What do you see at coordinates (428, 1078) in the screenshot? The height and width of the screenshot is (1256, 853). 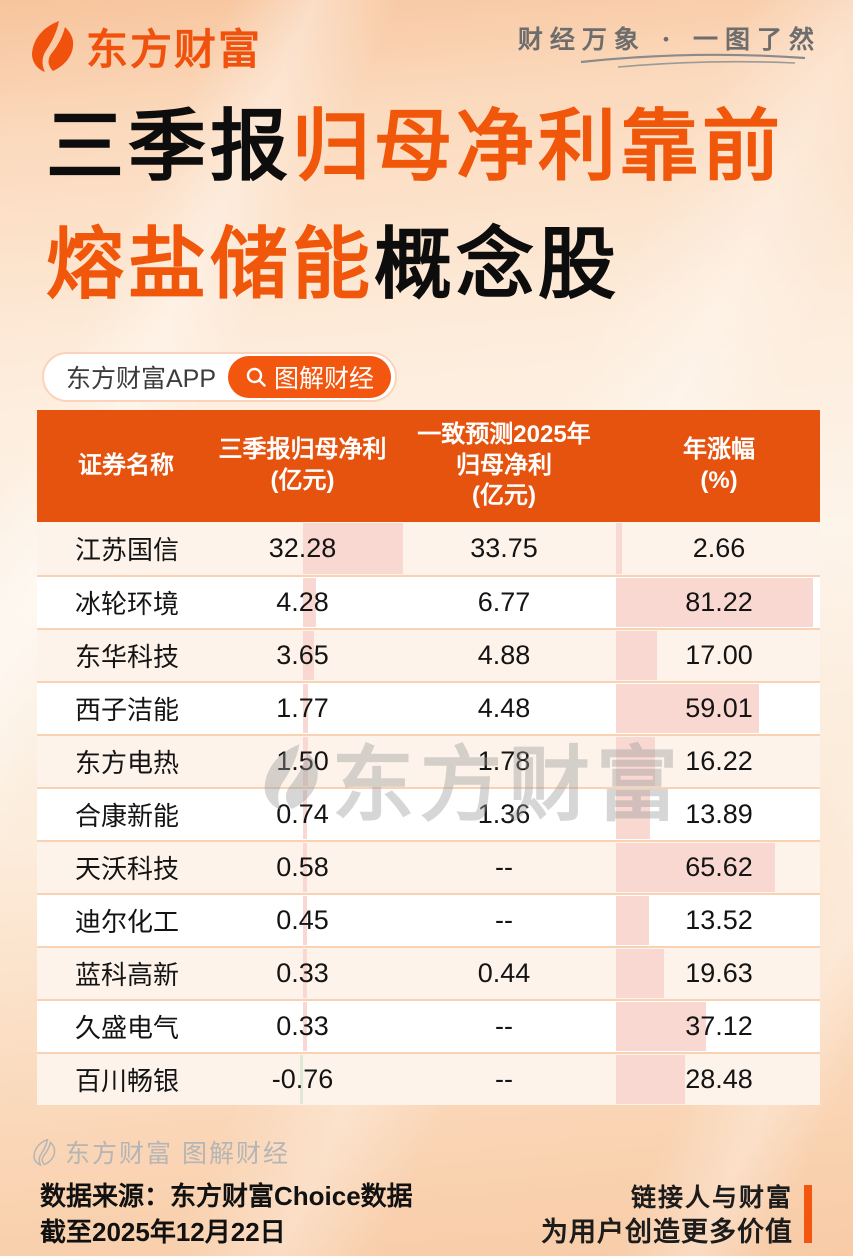 I see `table-row: 百川畅银 -0.76 -- 28.48` at bounding box center [428, 1078].